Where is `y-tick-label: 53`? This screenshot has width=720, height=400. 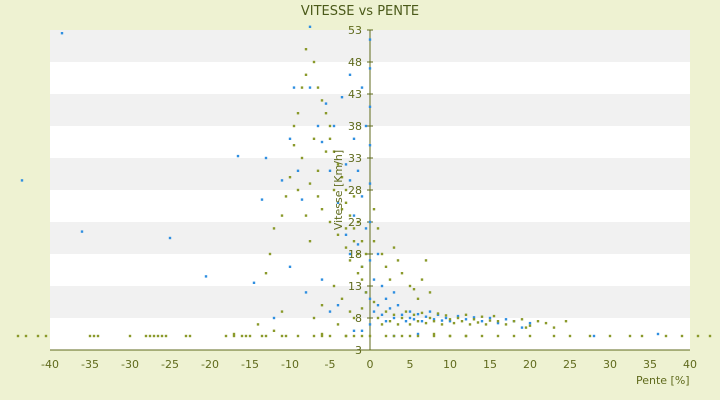
y-tick-label: 53 is located at coordinates (355, 30).